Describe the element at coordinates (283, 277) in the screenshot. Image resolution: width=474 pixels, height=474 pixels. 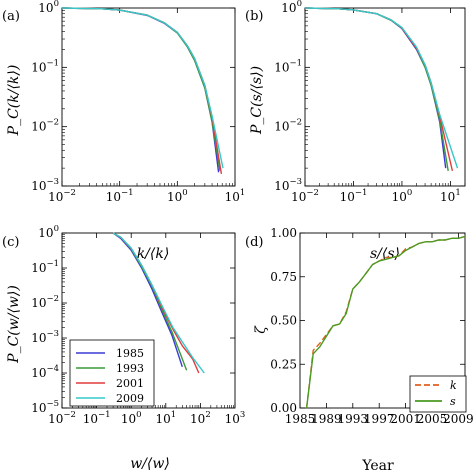
I see `y-tick-label: 0.75` at that location.